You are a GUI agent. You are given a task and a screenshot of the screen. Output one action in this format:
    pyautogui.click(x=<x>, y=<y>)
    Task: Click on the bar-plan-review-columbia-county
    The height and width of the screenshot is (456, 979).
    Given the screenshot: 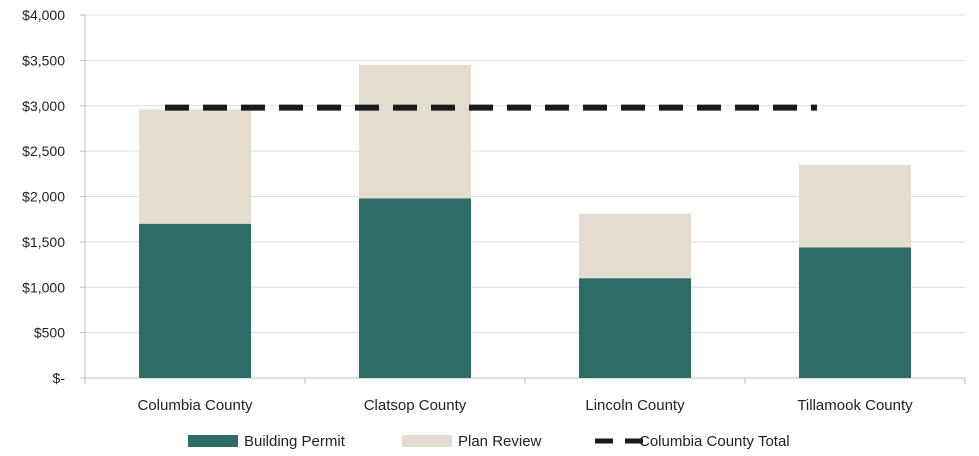 What is the action you would take?
    pyautogui.click(x=195, y=166)
    